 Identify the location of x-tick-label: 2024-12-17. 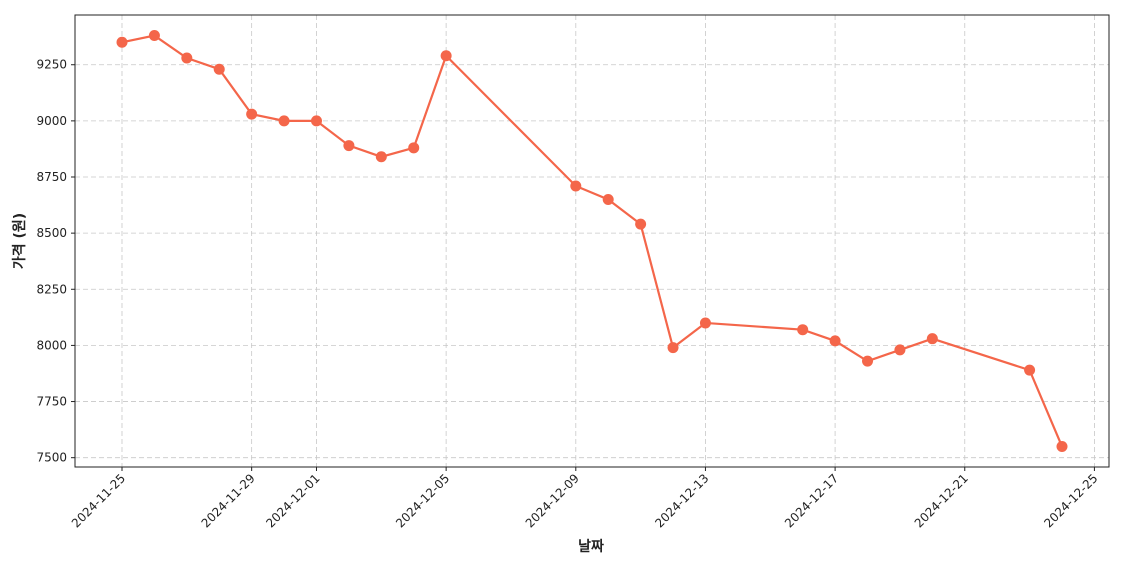
(811, 500).